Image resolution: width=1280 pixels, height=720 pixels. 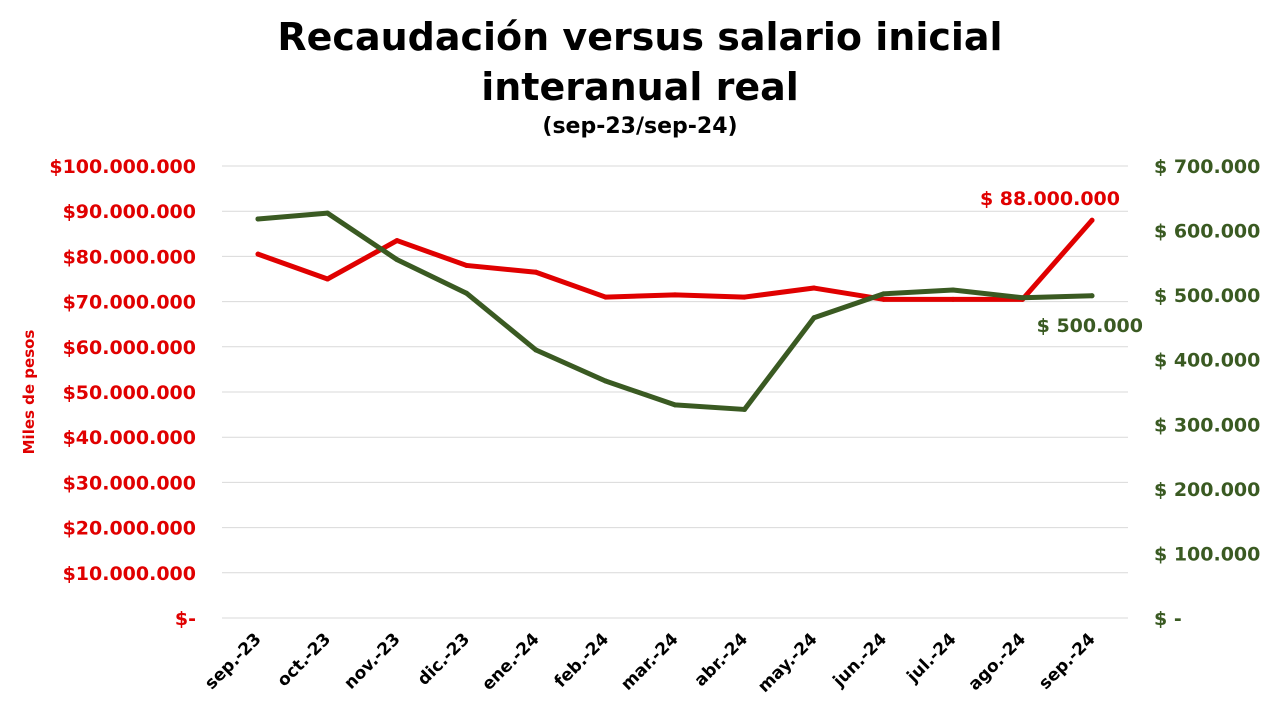 What do you see at coordinates (372, 661) in the screenshot?
I see `x-tick-label: nov.-23` at bounding box center [372, 661].